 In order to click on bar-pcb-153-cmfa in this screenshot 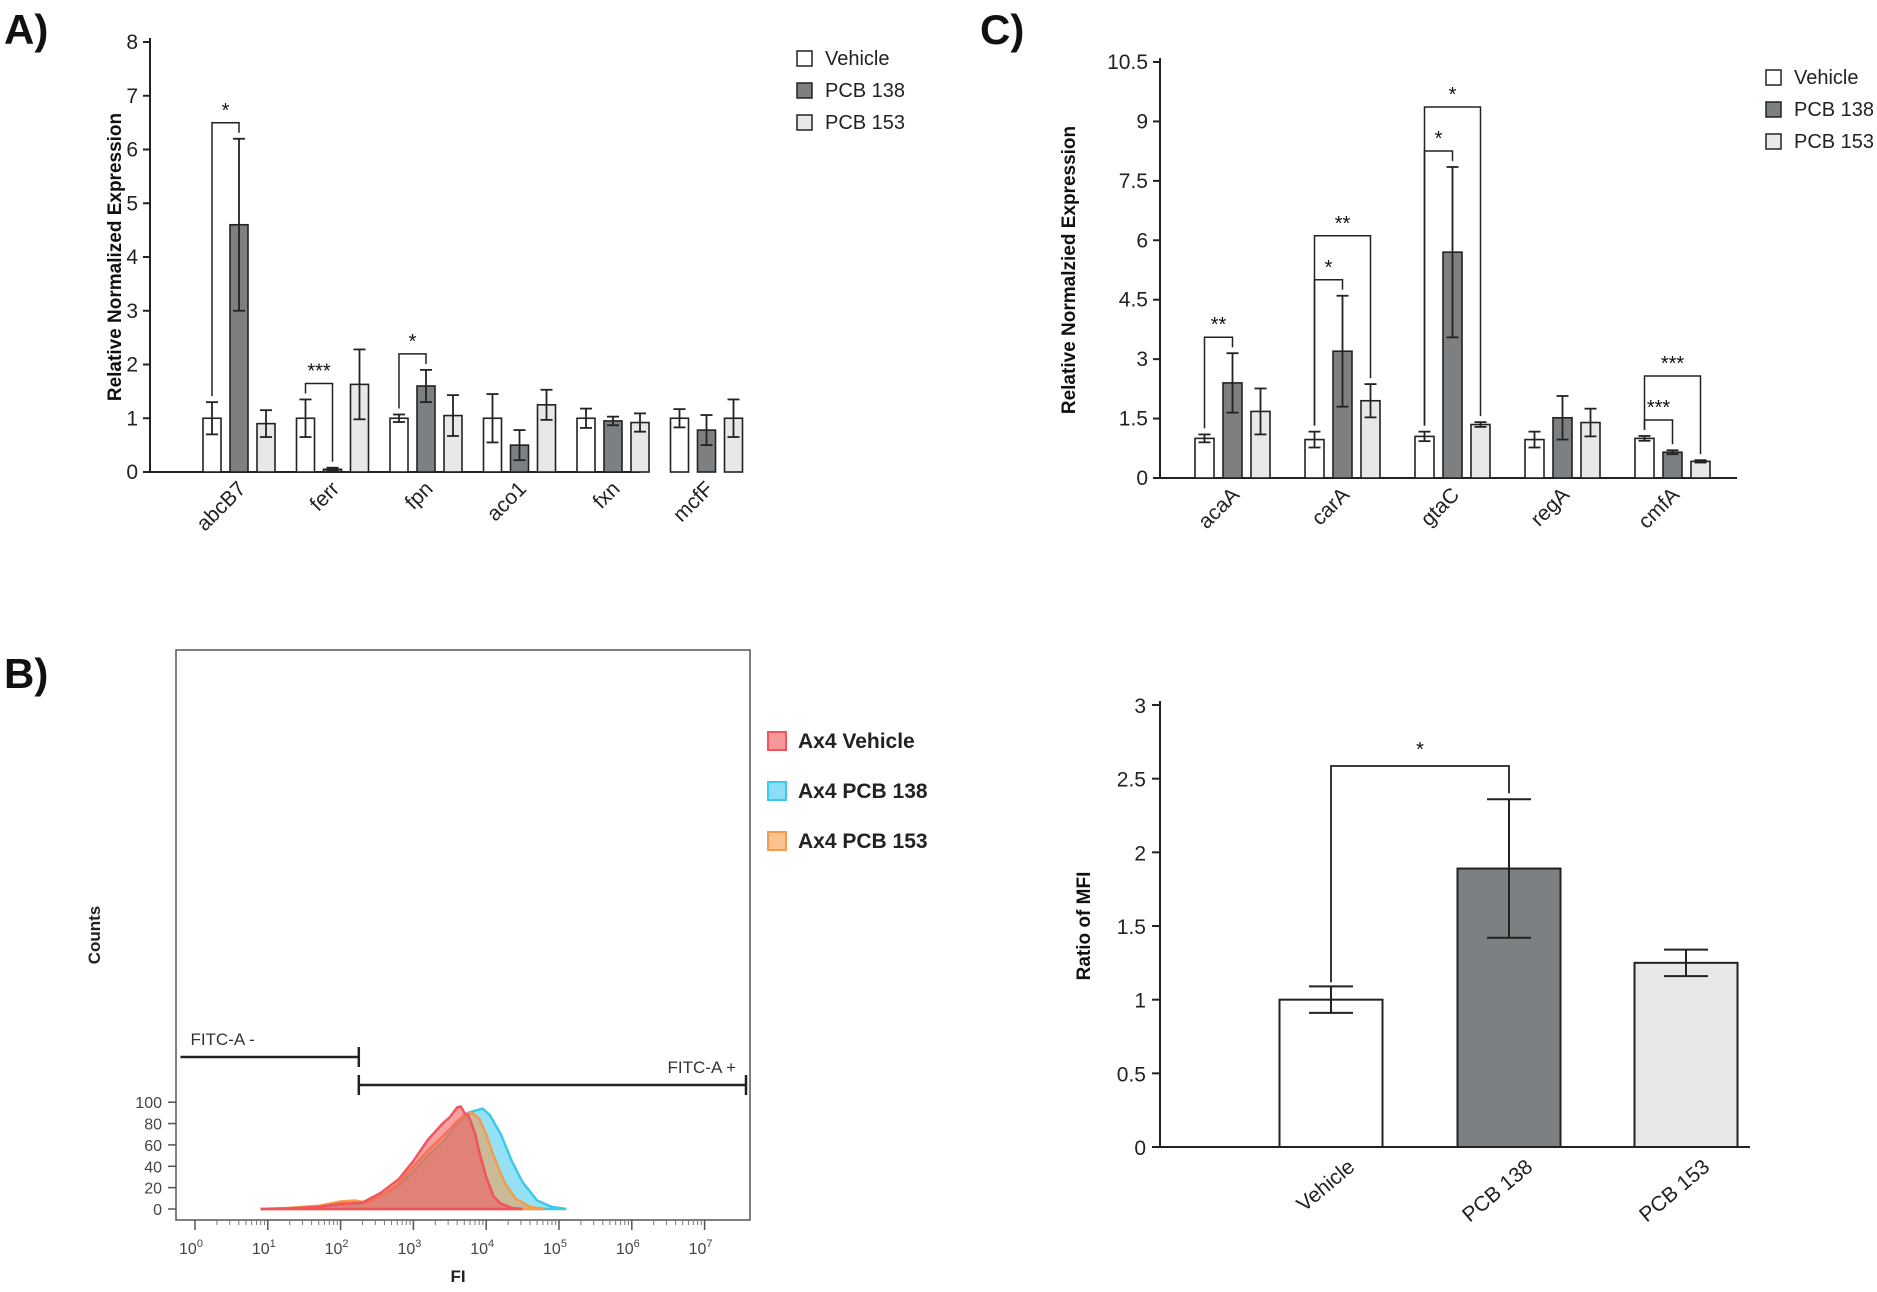, I will do `click(1700, 469)`.